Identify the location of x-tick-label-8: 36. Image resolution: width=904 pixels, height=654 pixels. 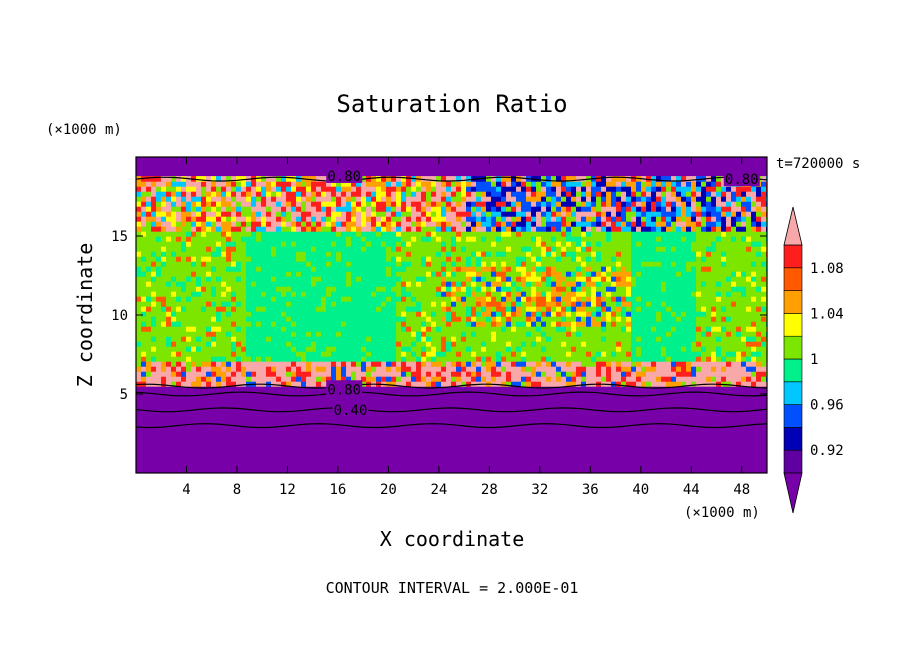
(590, 490).